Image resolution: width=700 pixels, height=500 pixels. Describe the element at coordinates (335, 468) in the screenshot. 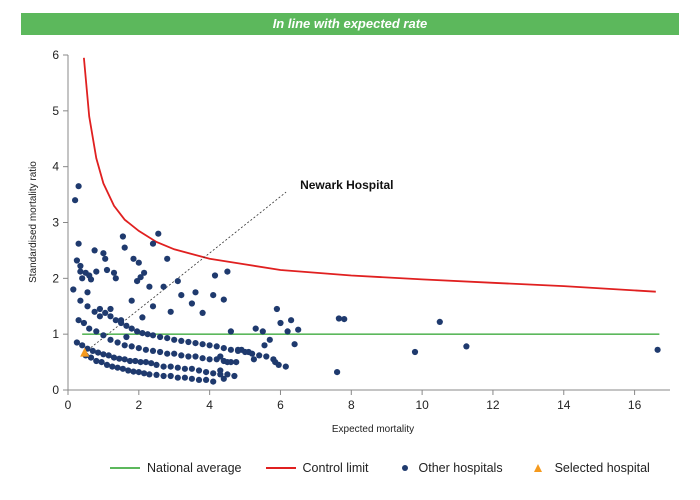

I see `legend-control-label: Control limit` at that location.